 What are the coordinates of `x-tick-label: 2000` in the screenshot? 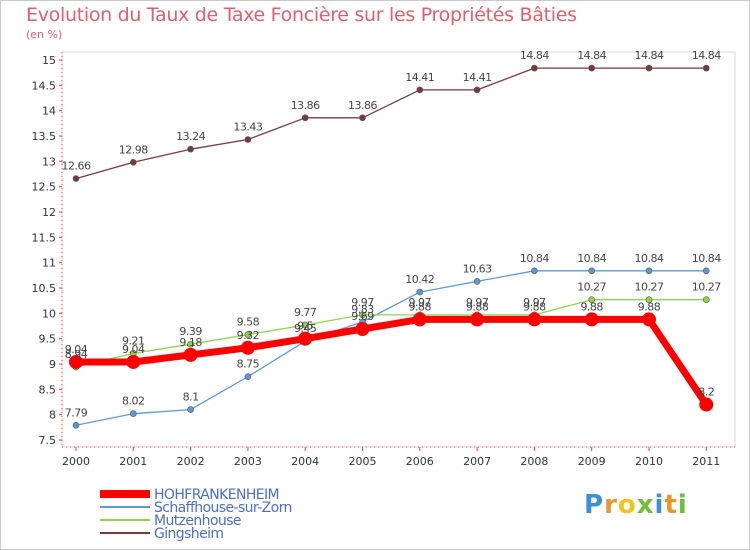 It's located at (76, 461).